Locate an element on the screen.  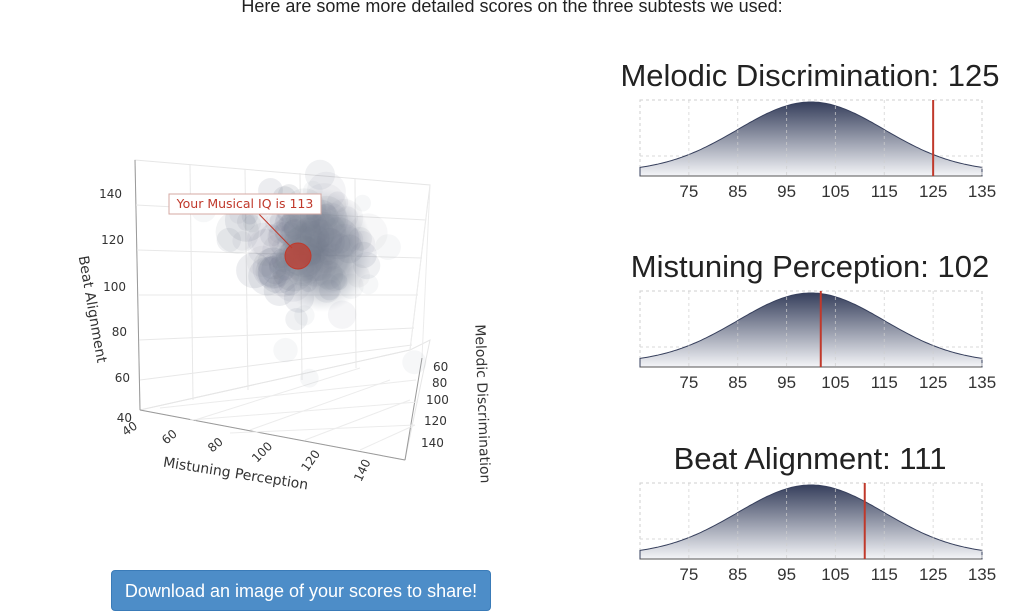
annotation-box is located at coordinates (245, 204).